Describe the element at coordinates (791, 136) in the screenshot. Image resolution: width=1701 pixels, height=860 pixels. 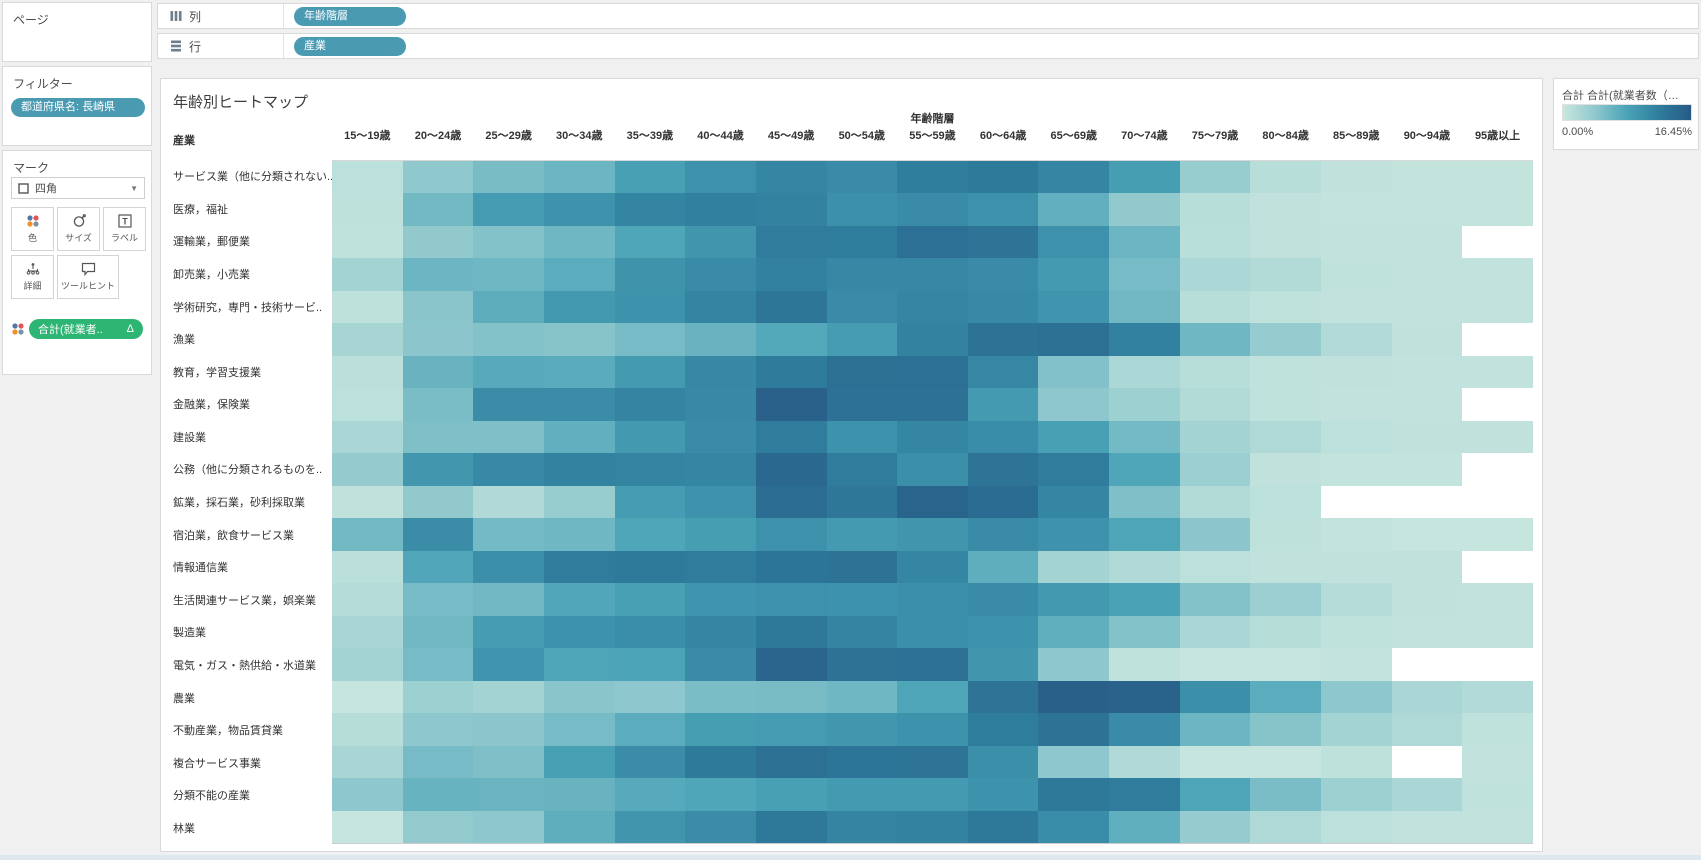
I see `column-header: 45〜49歳` at that location.